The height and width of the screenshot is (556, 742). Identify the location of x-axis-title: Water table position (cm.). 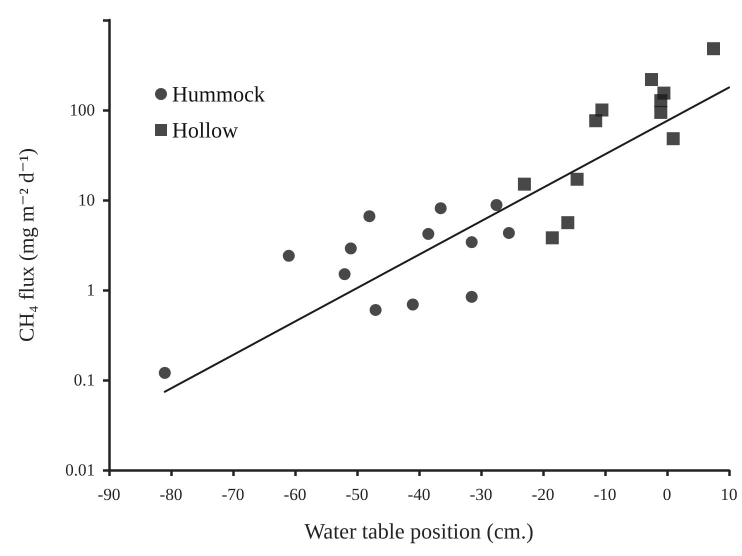
(419, 531).